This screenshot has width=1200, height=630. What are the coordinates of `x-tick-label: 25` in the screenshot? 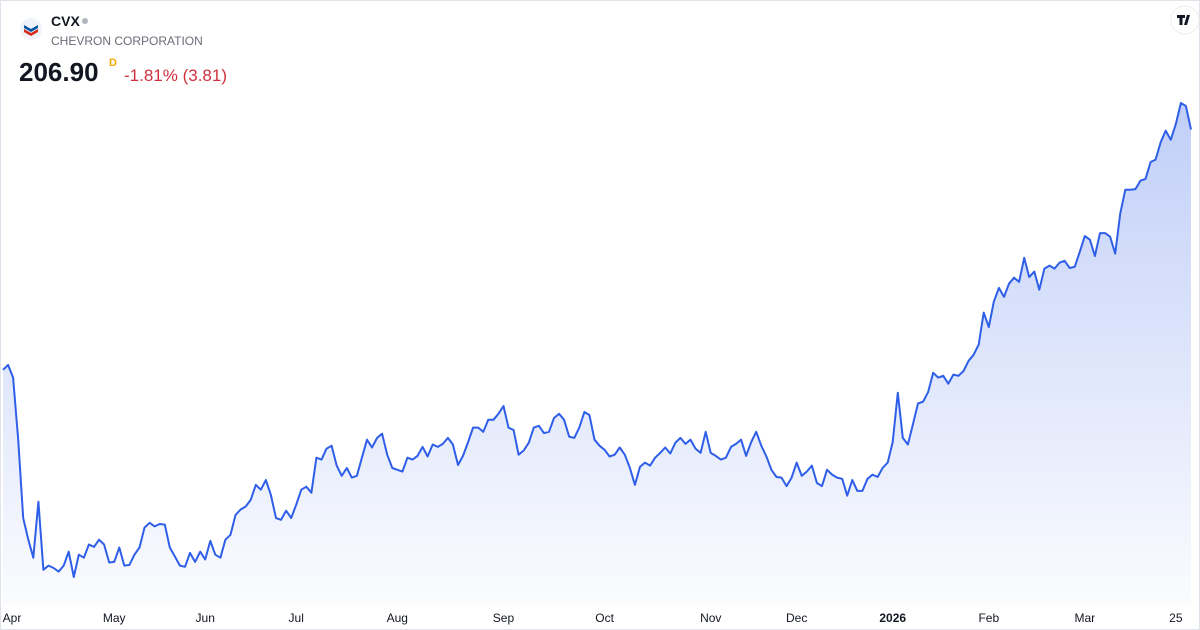 It's located at (1176, 618).